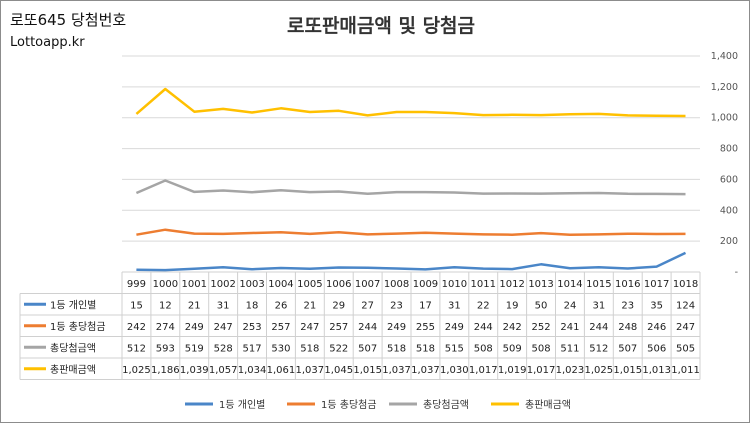 The width and height of the screenshot is (750, 423). What do you see at coordinates (280, 284) in the screenshot?
I see `x-tick-label: 1004` at bounding box center [280, 284].